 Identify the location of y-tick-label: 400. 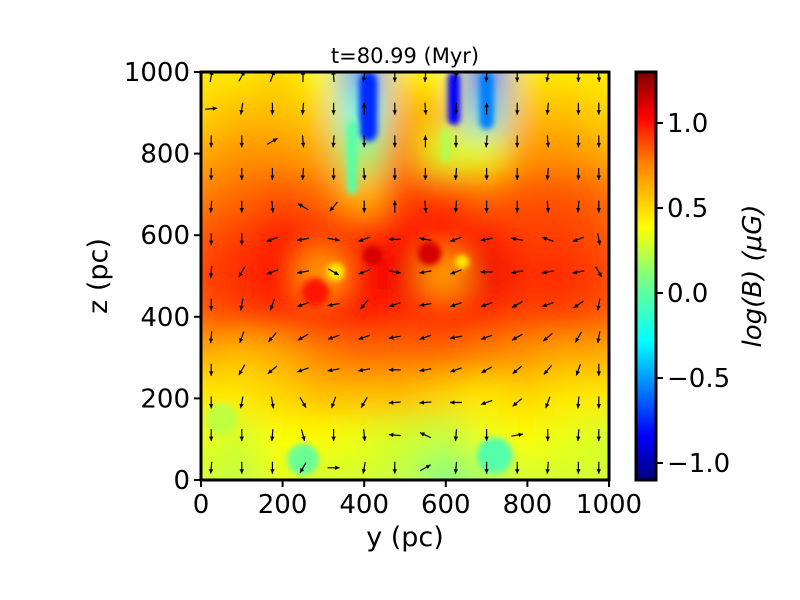
(165, 318).